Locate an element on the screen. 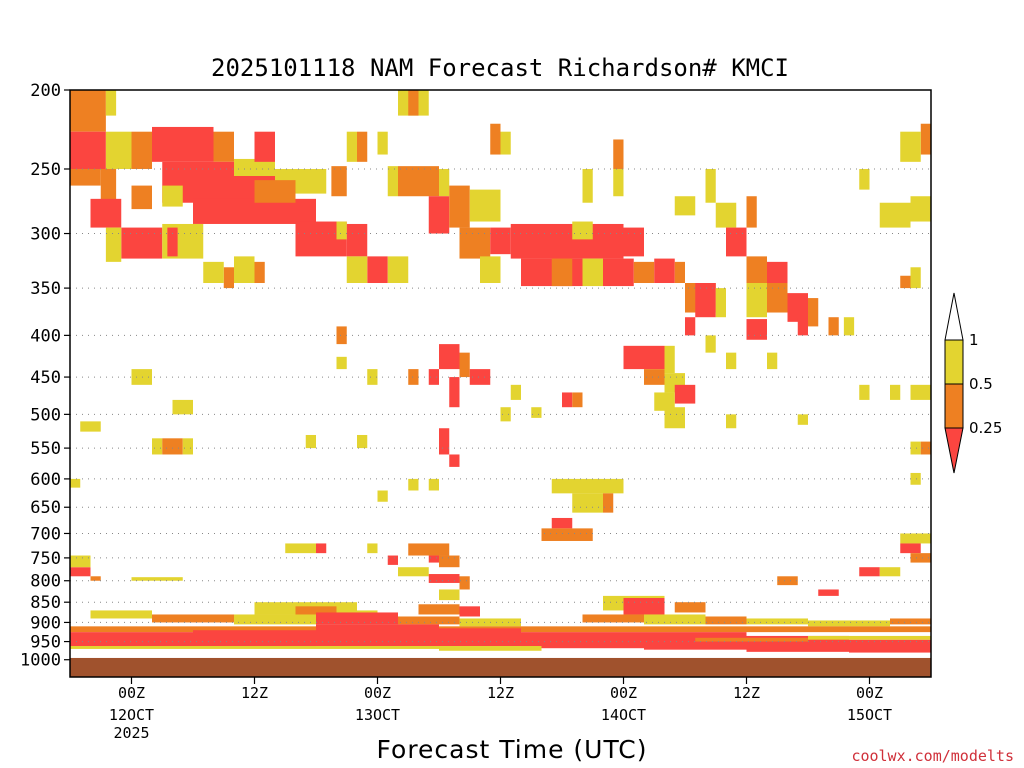 The height and width of the screenshot is (768, 1024). legend-swatch-yellow is located at coordinates (954, 362).